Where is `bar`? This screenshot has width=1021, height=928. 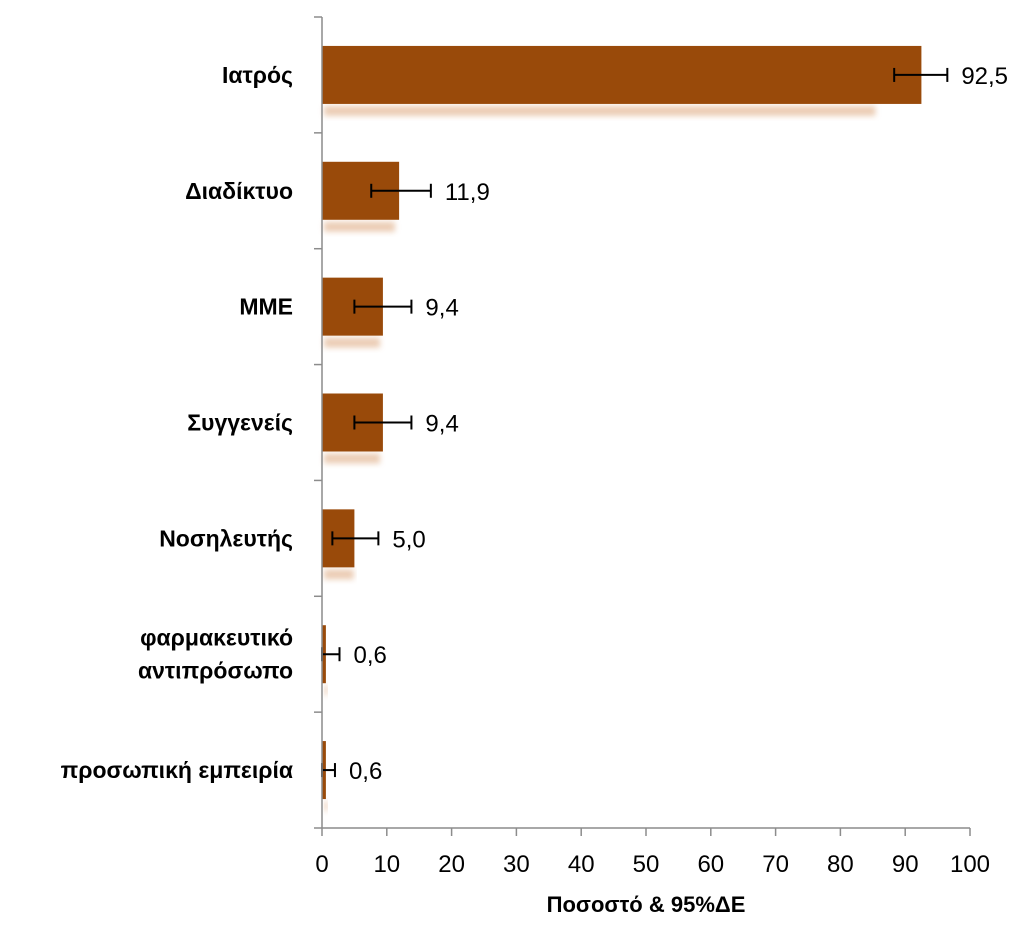
bar is located at coordinates (622, 74).